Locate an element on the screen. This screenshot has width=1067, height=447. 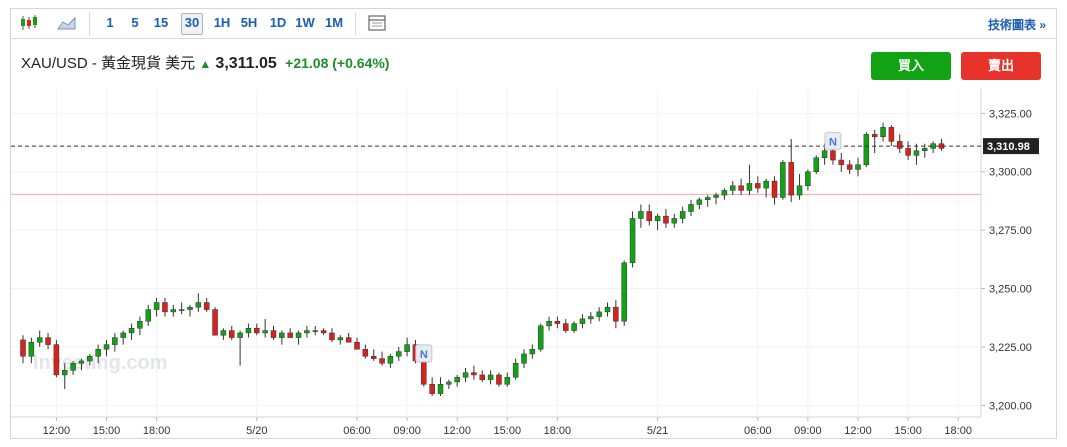
y-tick-label: 3,250.00 is located at coordinates (1010, 290).